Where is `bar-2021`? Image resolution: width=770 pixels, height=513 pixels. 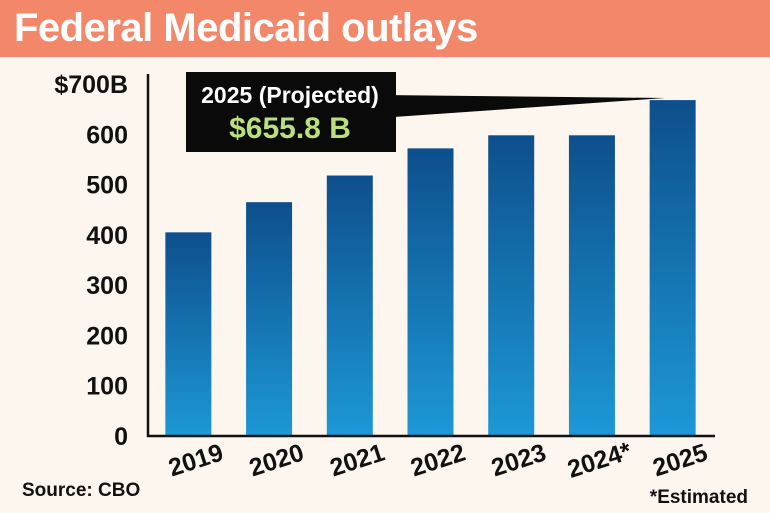 bar-2021 is located at coordinates (349, 305).